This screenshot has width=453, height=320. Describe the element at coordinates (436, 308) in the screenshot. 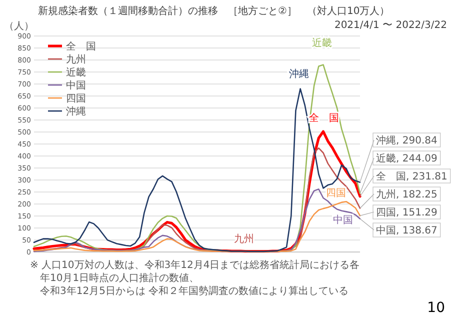

I see `annotation: 10` at that location.